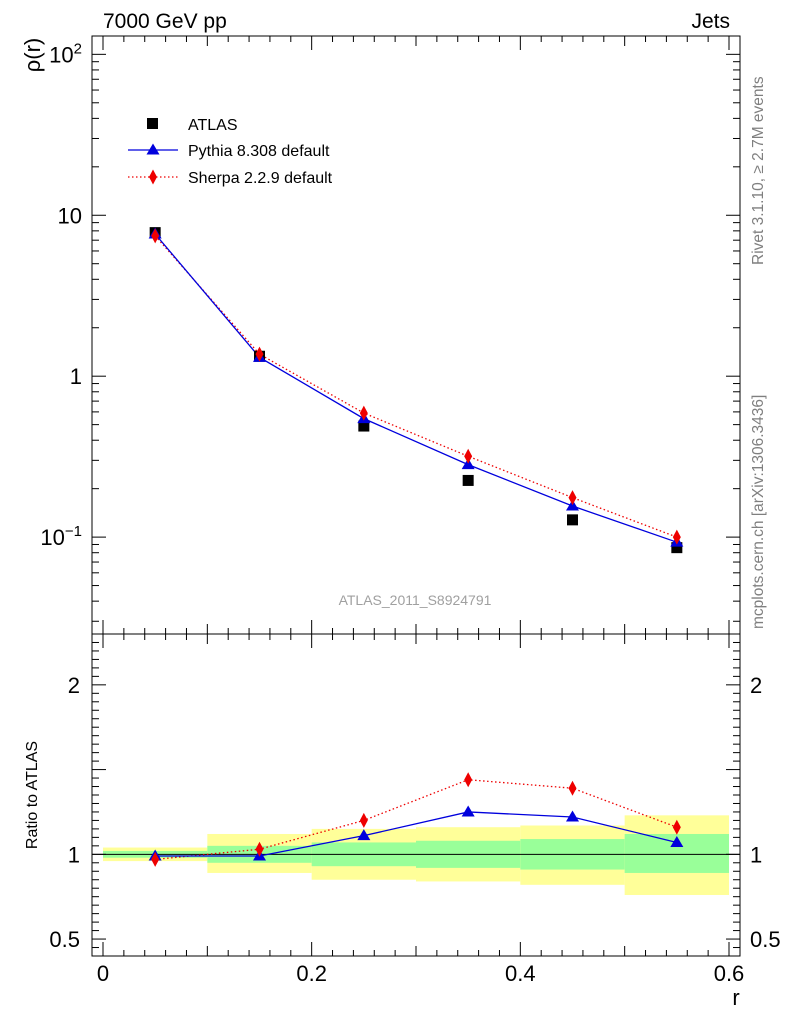  I want to click on sherpa-ratio-line, so click(416, 820).